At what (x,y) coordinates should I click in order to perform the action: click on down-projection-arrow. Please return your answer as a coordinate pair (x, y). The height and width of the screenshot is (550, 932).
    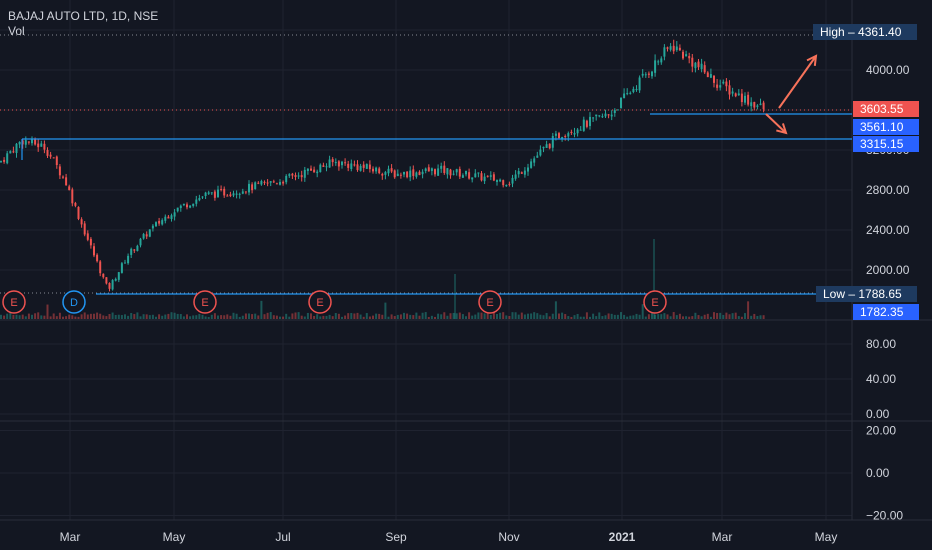
    Looking at the image, I should click on (776, 123).